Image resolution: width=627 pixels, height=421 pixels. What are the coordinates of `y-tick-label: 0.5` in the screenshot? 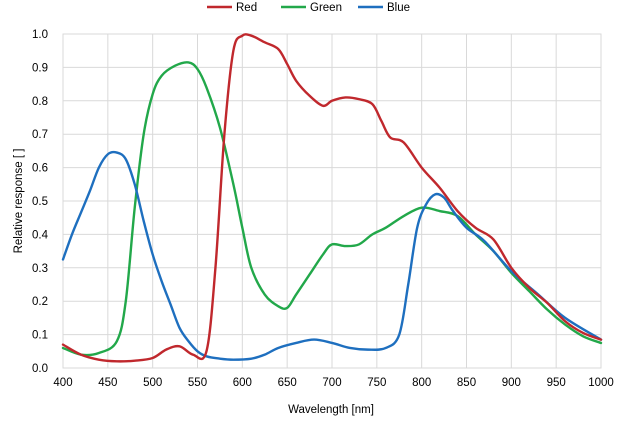 It's located at (40, 202).